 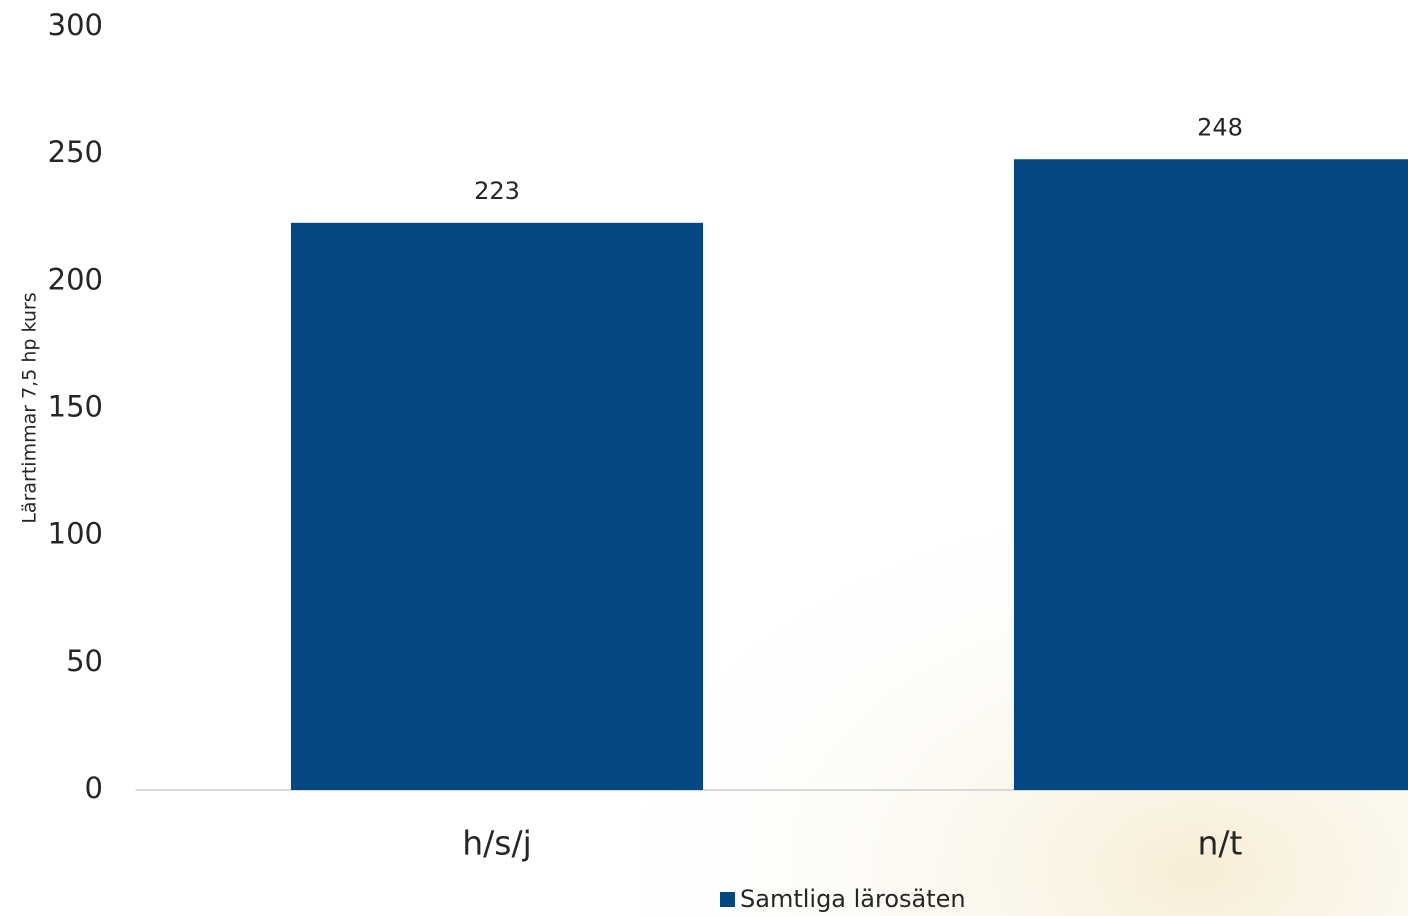 I want to click on value-label: 248, so click(x=1220, y=127).